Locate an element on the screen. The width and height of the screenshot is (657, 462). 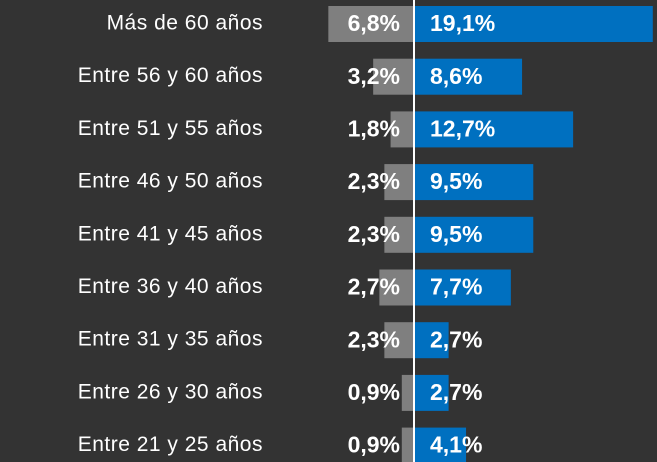
category-label: Más de 60 años is located at coordinates (185, 23).